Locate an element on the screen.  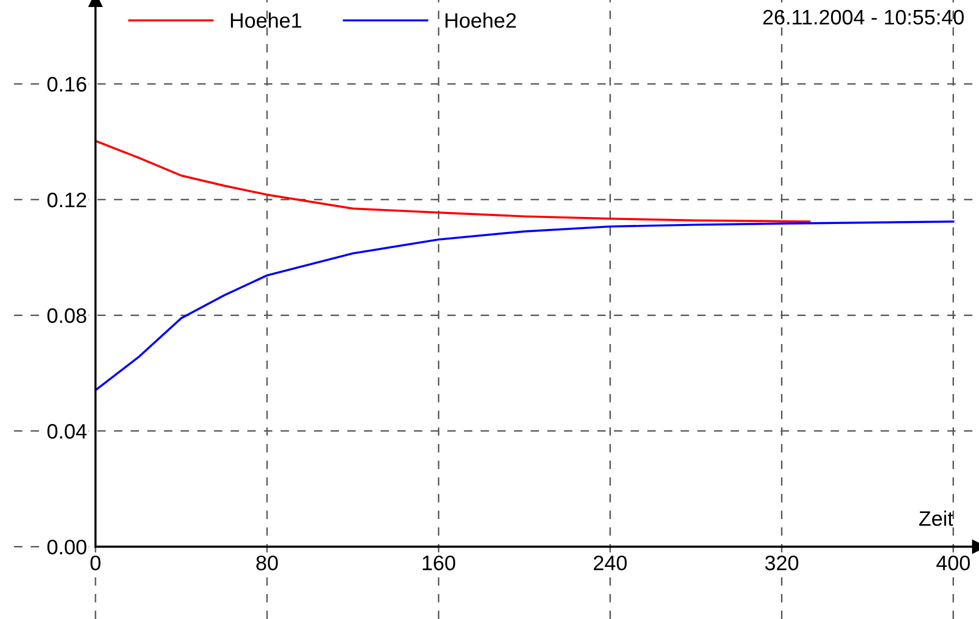
x-axis-title: Zeit is located at coordinates (936, 518).